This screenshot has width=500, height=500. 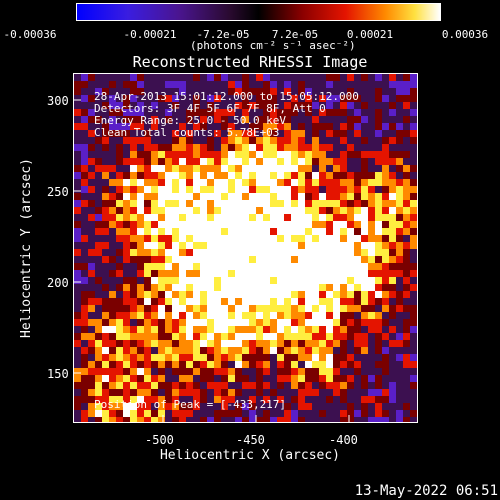 I want to click on colorbar-tick-label: -7.2e-05, so click(x=223, y=34).